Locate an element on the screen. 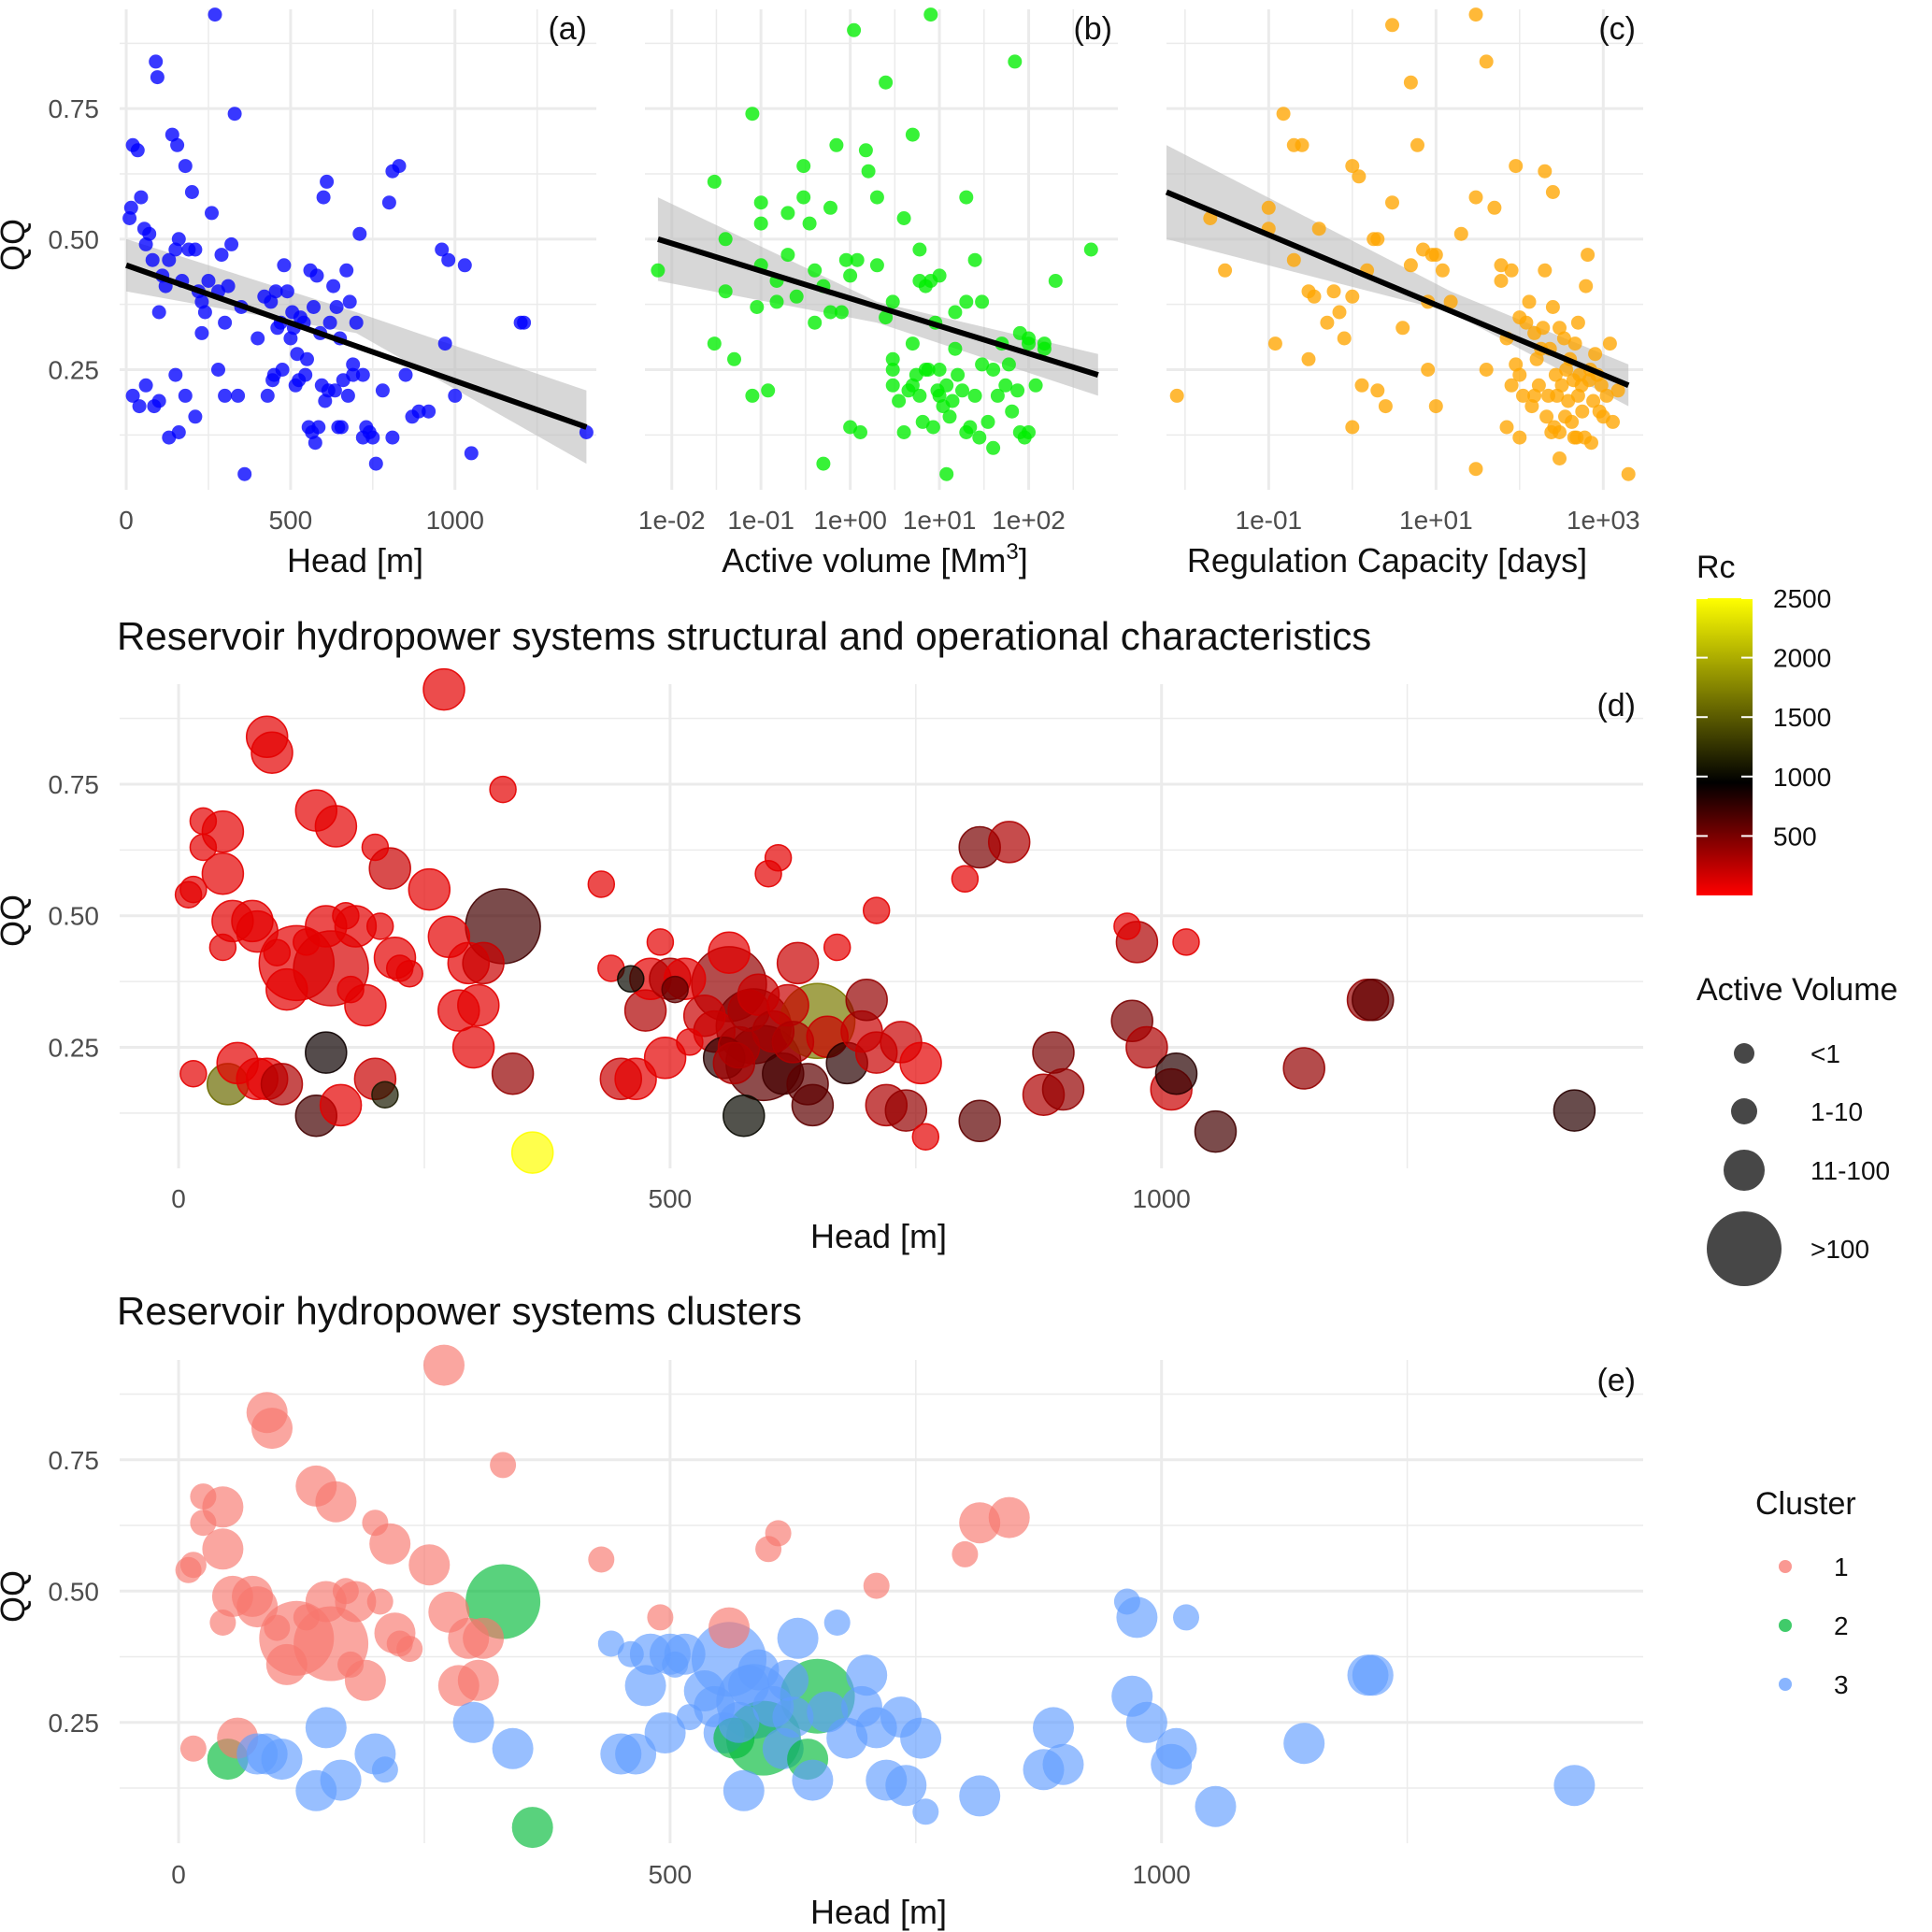 The height and width of the screenshot is (1932, 1932). cluster-legend-title: Cluster is located at coordinates (1805, 1504).